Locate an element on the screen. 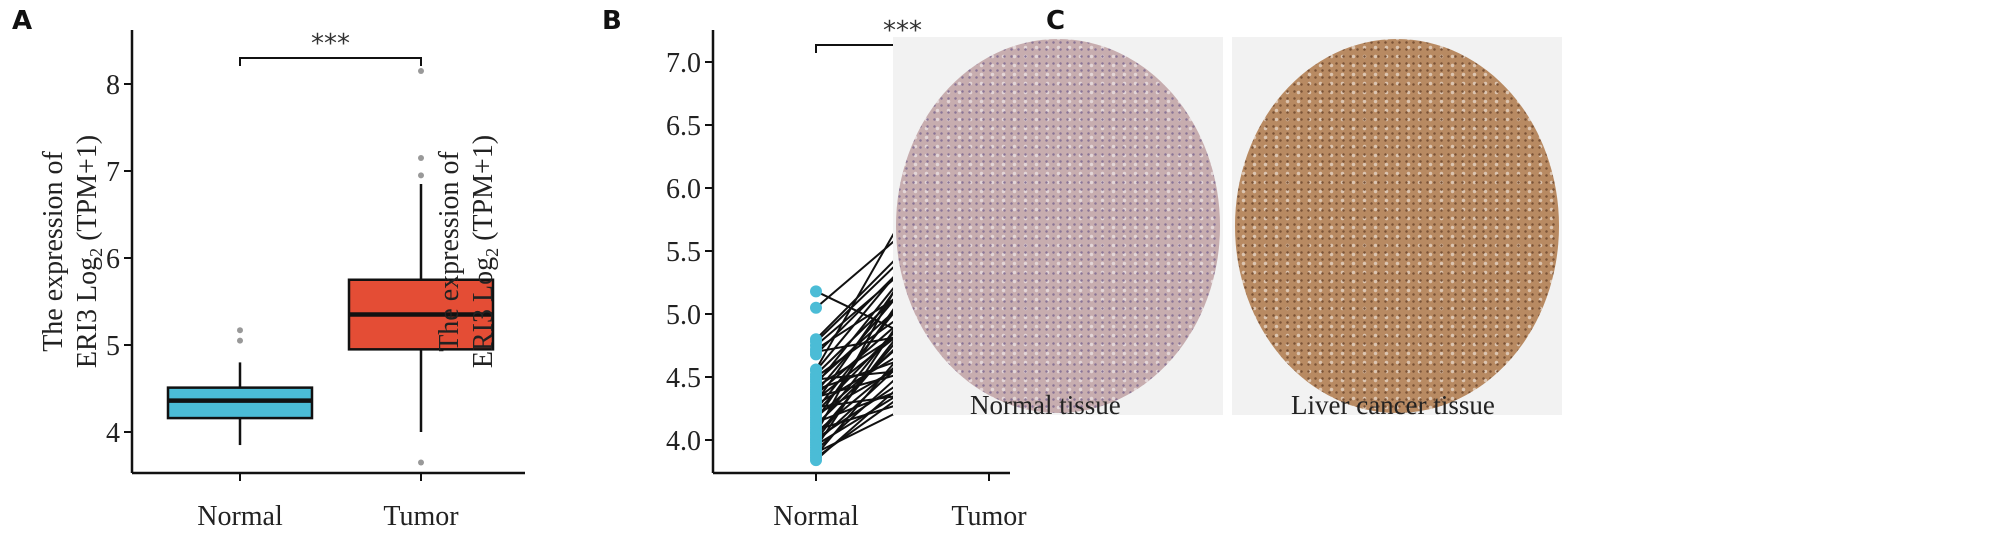 Image resolution: width=2002 pixels, height=560 pixels. y-tick-label: 8 is located at coordinates (113, 85).